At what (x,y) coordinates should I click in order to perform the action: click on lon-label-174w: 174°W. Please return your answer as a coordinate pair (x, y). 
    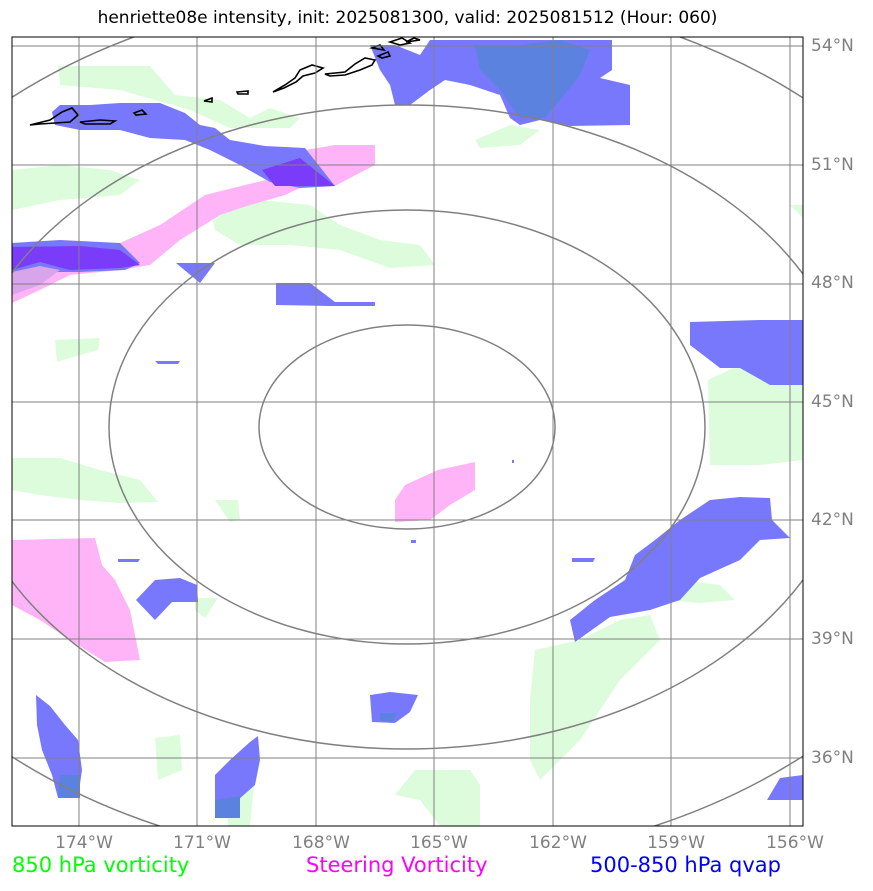
    Looking at the image, I should click on (84, 843).